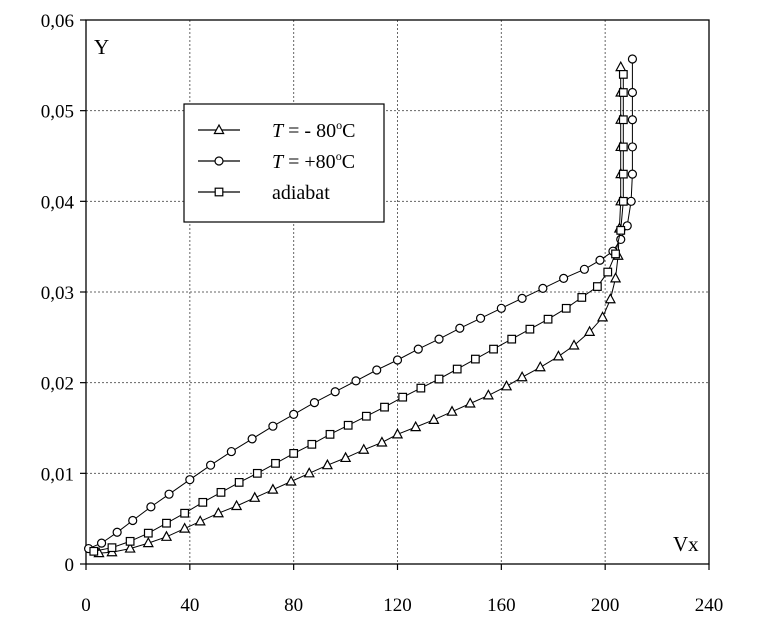 The image size is (775, 621). I want to click on legend: T = - 80oC T = +80oC adiabat, so click(284, 163).